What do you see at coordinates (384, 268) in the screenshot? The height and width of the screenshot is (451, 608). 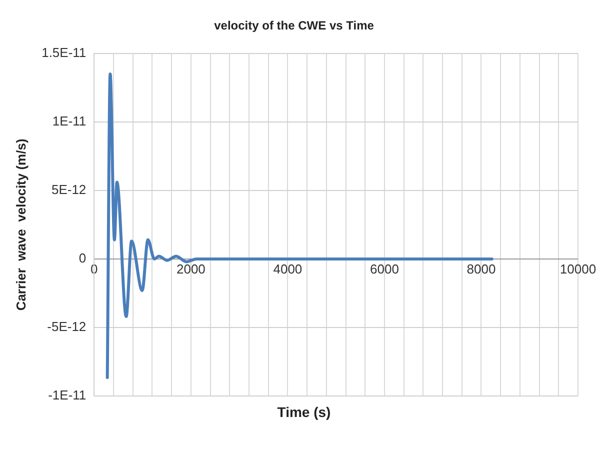 I see `x-tick-label: 6000` at bounding box center [384, 268].